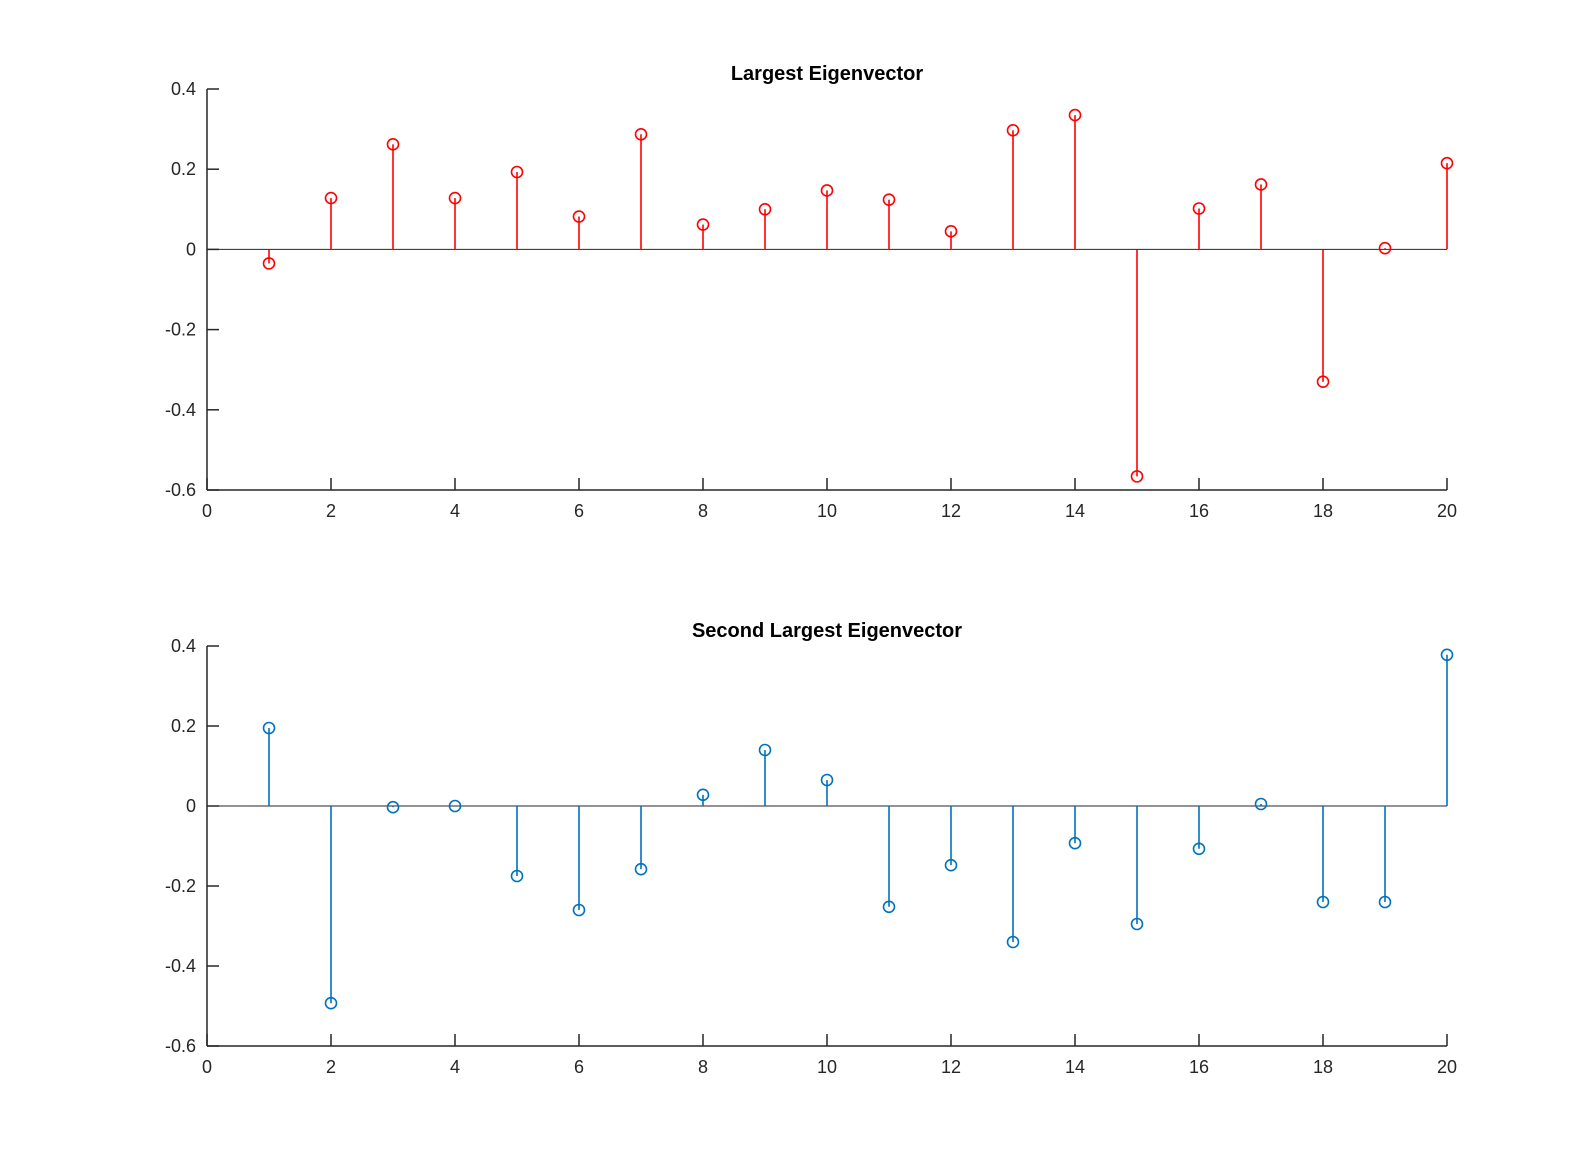 The width and height of the screenshot is (1590, 1170). Describe the element at coordinates (1075, 1067) in the screenshot. I see `bottom-x-tick-label: 14` at that location.